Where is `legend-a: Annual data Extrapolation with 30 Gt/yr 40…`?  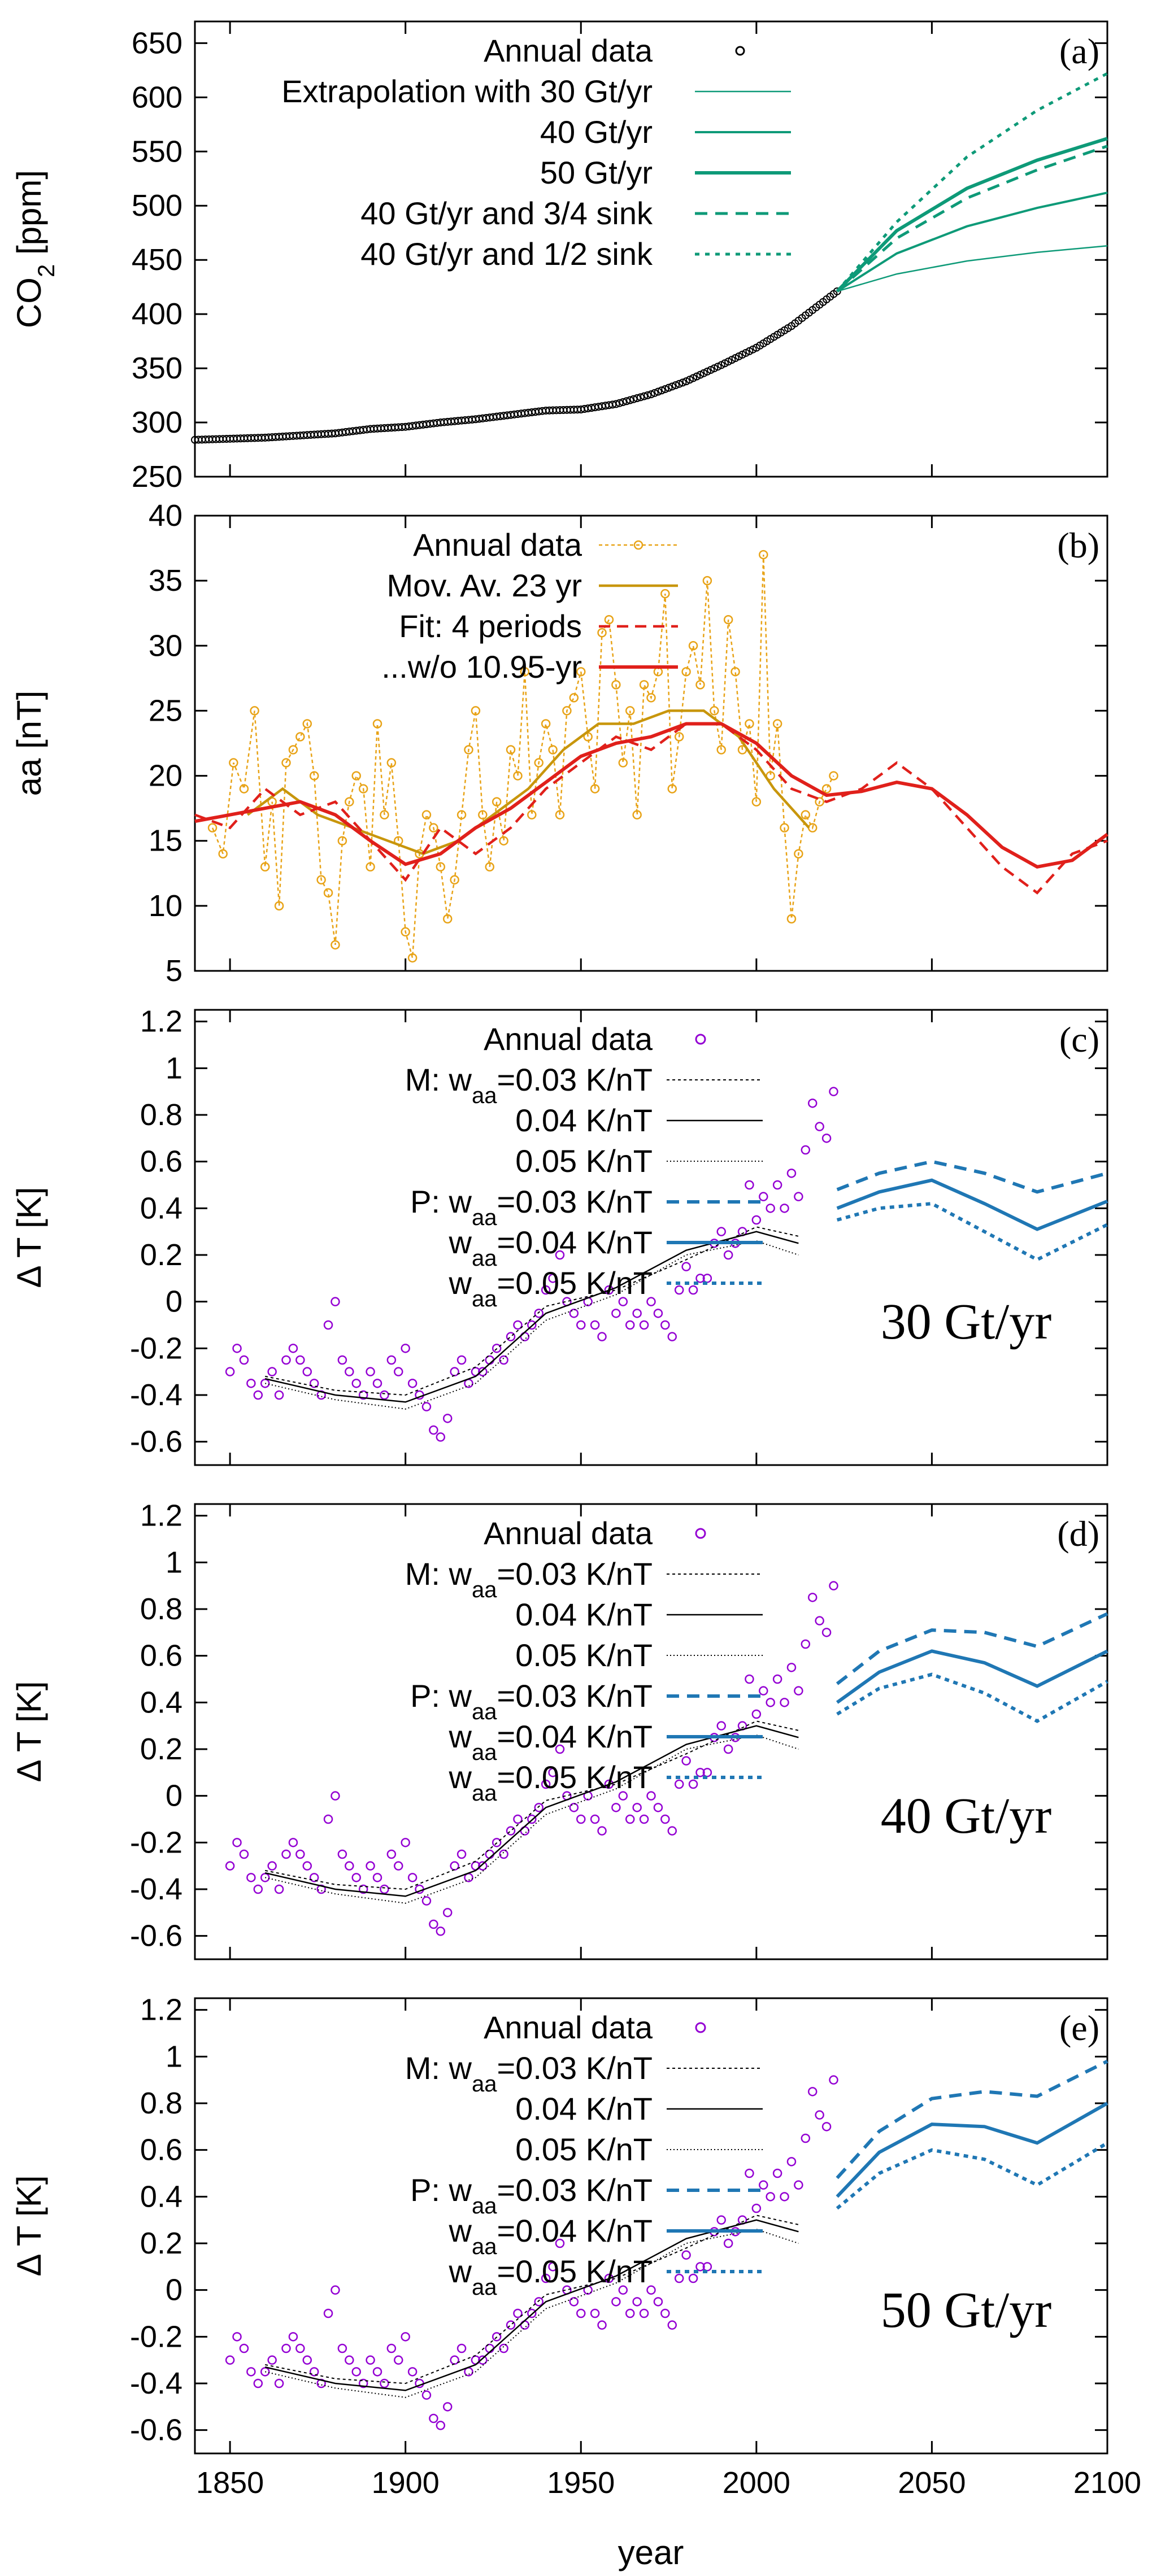
legend-a: Annual data Extrapolation with 30 Gt/yr 40… is located at coordinates (536, 152).